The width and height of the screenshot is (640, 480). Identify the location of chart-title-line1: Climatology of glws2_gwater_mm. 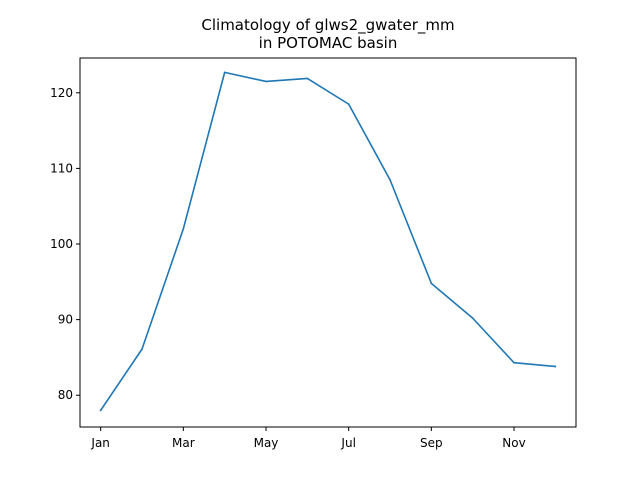
(327, 25).